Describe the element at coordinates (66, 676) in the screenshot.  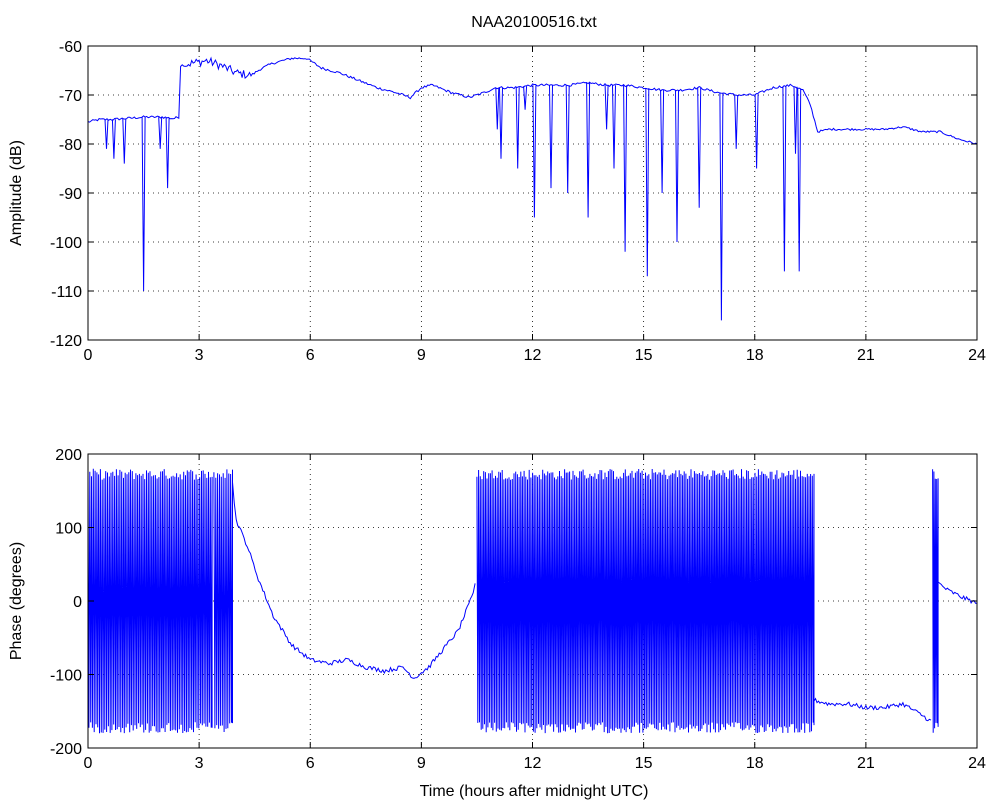
I see `phase-ytick-label: -100` at that location.